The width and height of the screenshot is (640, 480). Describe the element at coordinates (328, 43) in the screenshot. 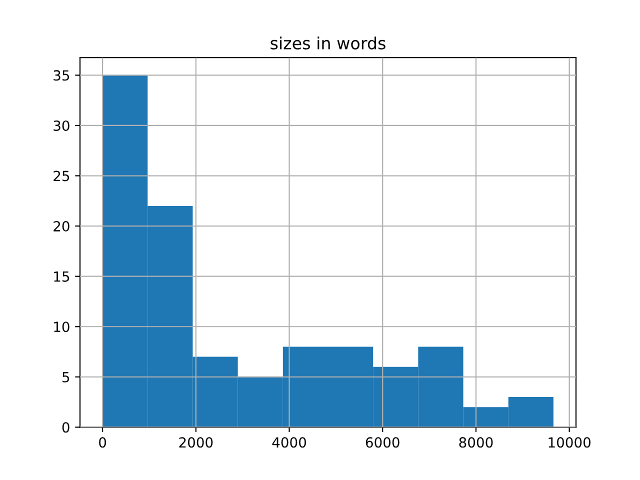

I see `chart-title: sizes in words` at that location.